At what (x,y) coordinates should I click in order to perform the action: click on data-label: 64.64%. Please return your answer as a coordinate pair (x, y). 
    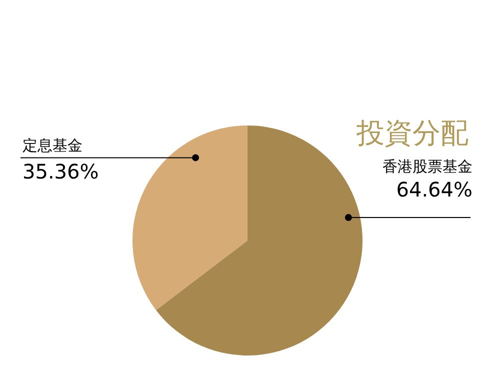
    Looking at the image, I should click on (434, 190).